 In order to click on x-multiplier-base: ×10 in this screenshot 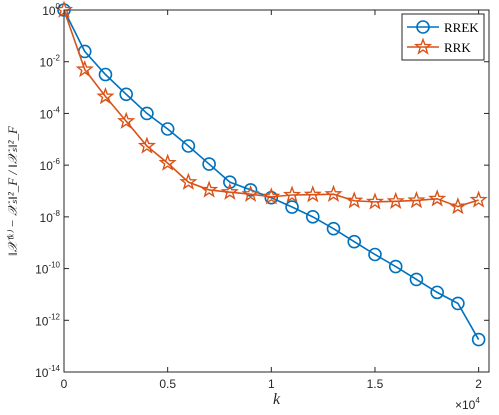, I will do `click(465, 405)`.